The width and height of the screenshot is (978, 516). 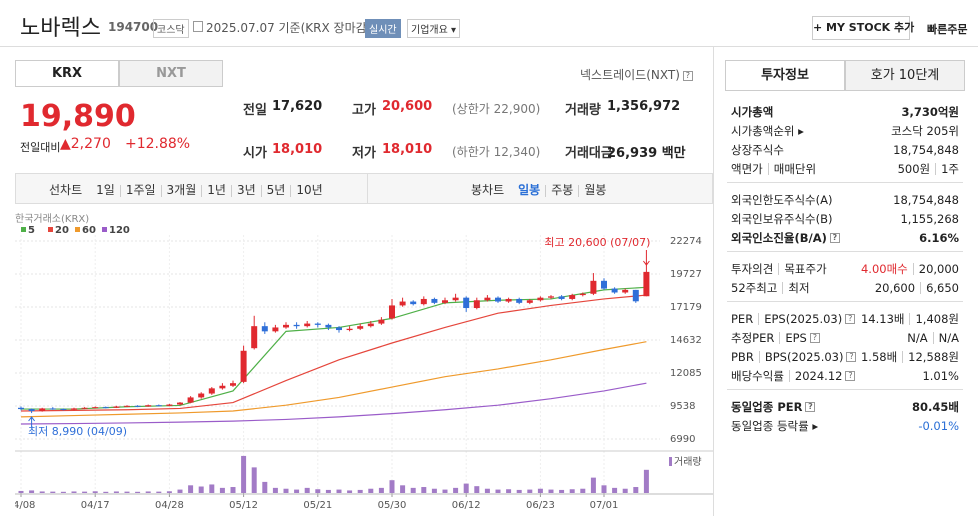 I want to click on quick-order: 빠른주문, so click(x=947, y=29).